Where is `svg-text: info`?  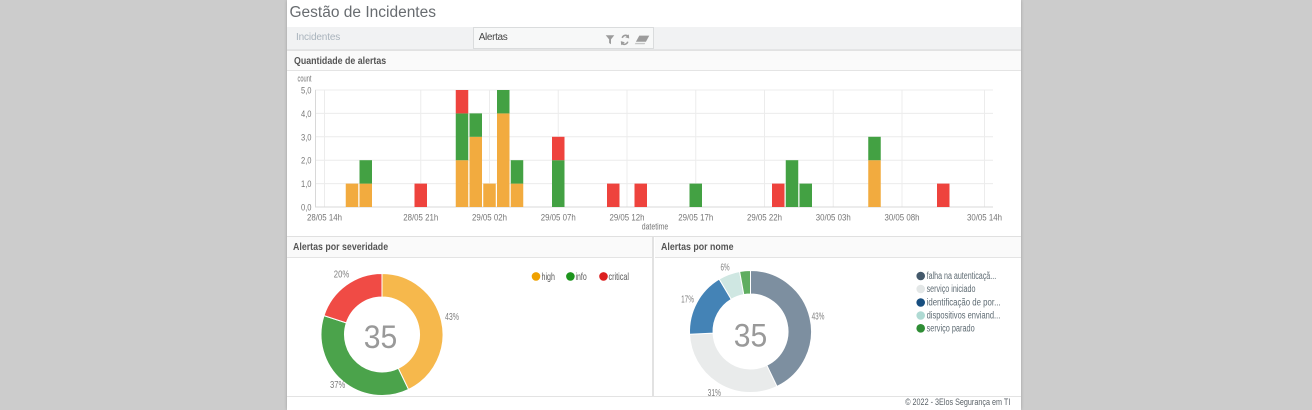
svg-text: info is located at coordinates (581, 277).